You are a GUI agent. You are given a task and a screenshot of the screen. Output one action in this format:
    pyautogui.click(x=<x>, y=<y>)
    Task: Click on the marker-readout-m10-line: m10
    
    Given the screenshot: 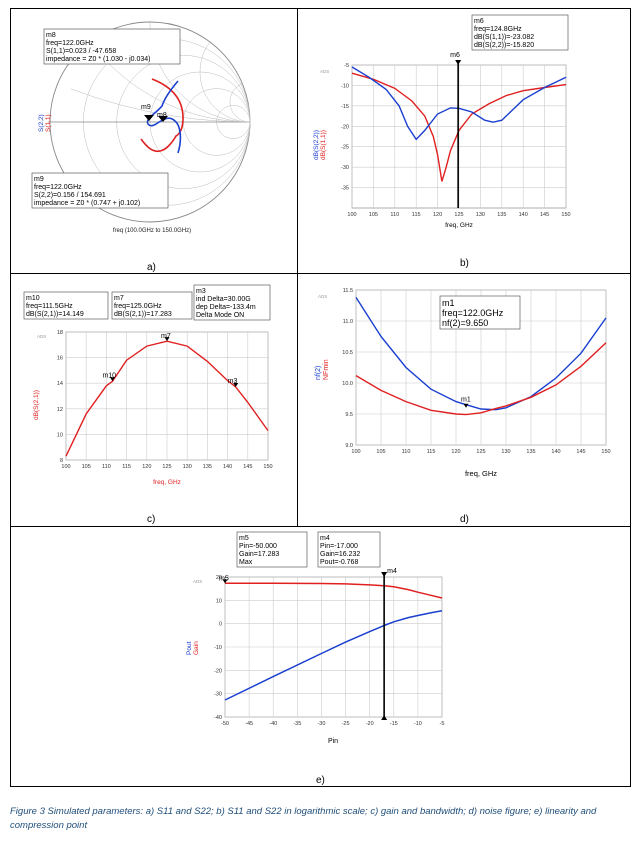 What is the action you would take?
    pyautogui.click(x=33, y=298)
    